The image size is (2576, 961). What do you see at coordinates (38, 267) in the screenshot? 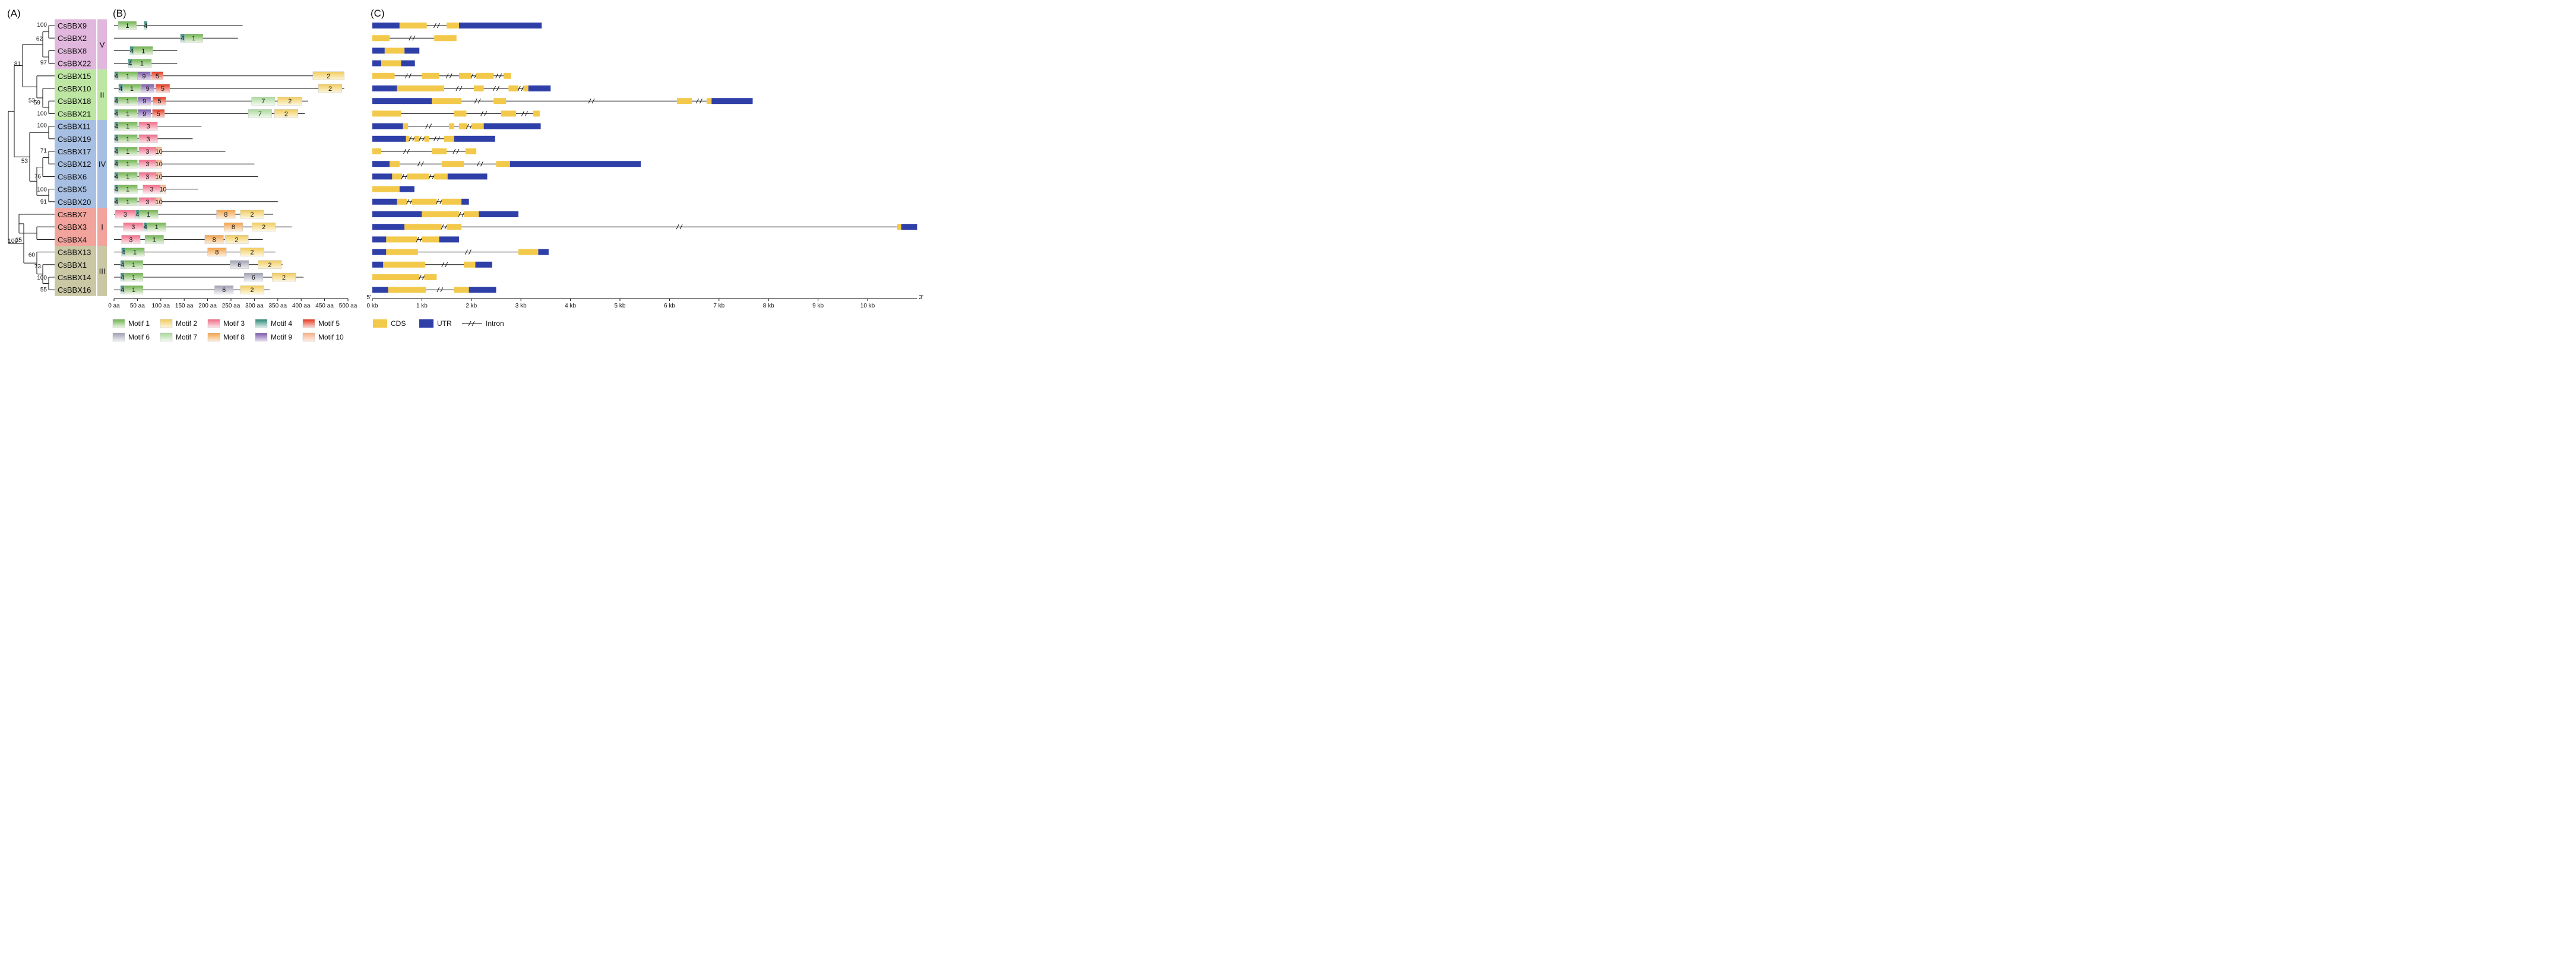
I see `bootstrap-value: 73` at bounding box center [38, 267].